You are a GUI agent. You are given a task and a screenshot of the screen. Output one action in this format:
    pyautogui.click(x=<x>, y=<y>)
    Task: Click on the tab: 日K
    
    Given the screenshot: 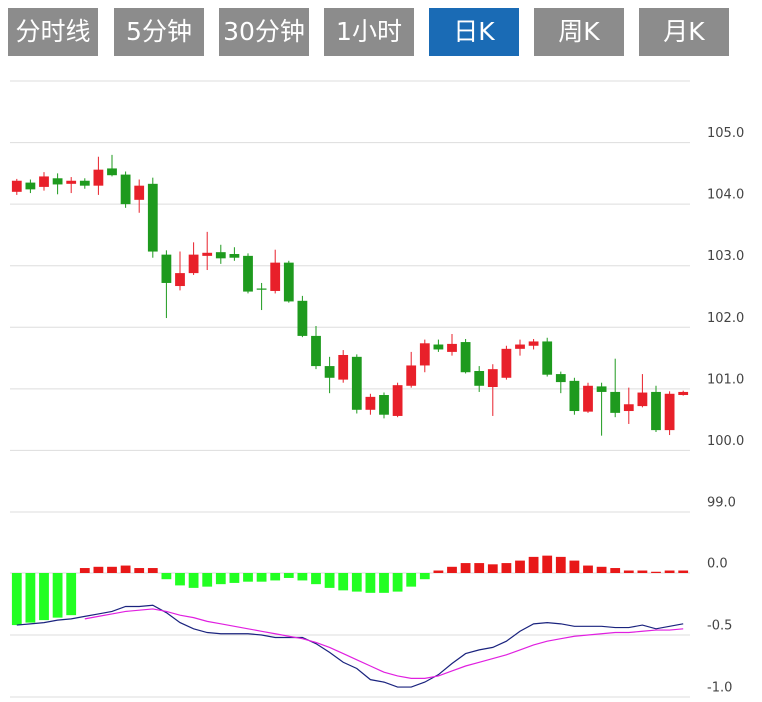 What is the action you would take?
    pyautogui.click(x=474, y=32)
    